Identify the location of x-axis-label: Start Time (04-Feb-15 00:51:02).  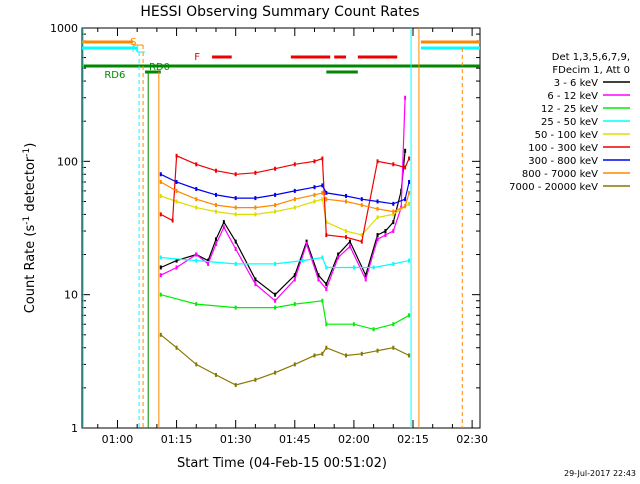
(282, 463).